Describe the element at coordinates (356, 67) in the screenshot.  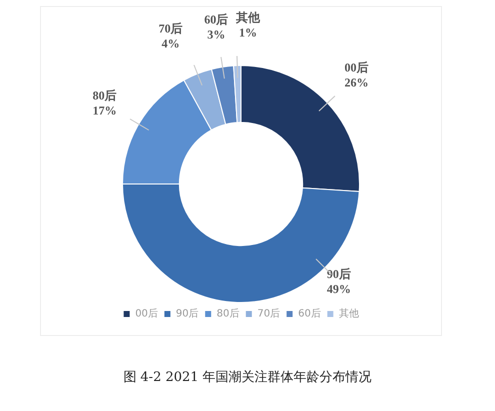
I see `slice-label: 00后` at that location.